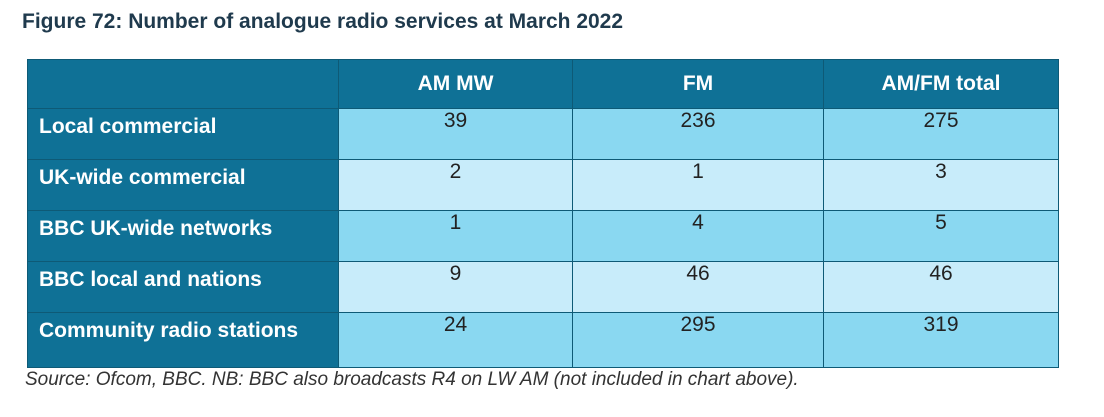 This screenshot has width=1104, height=417. I want to click on cell-am-mw: 2, so click(455, 185).